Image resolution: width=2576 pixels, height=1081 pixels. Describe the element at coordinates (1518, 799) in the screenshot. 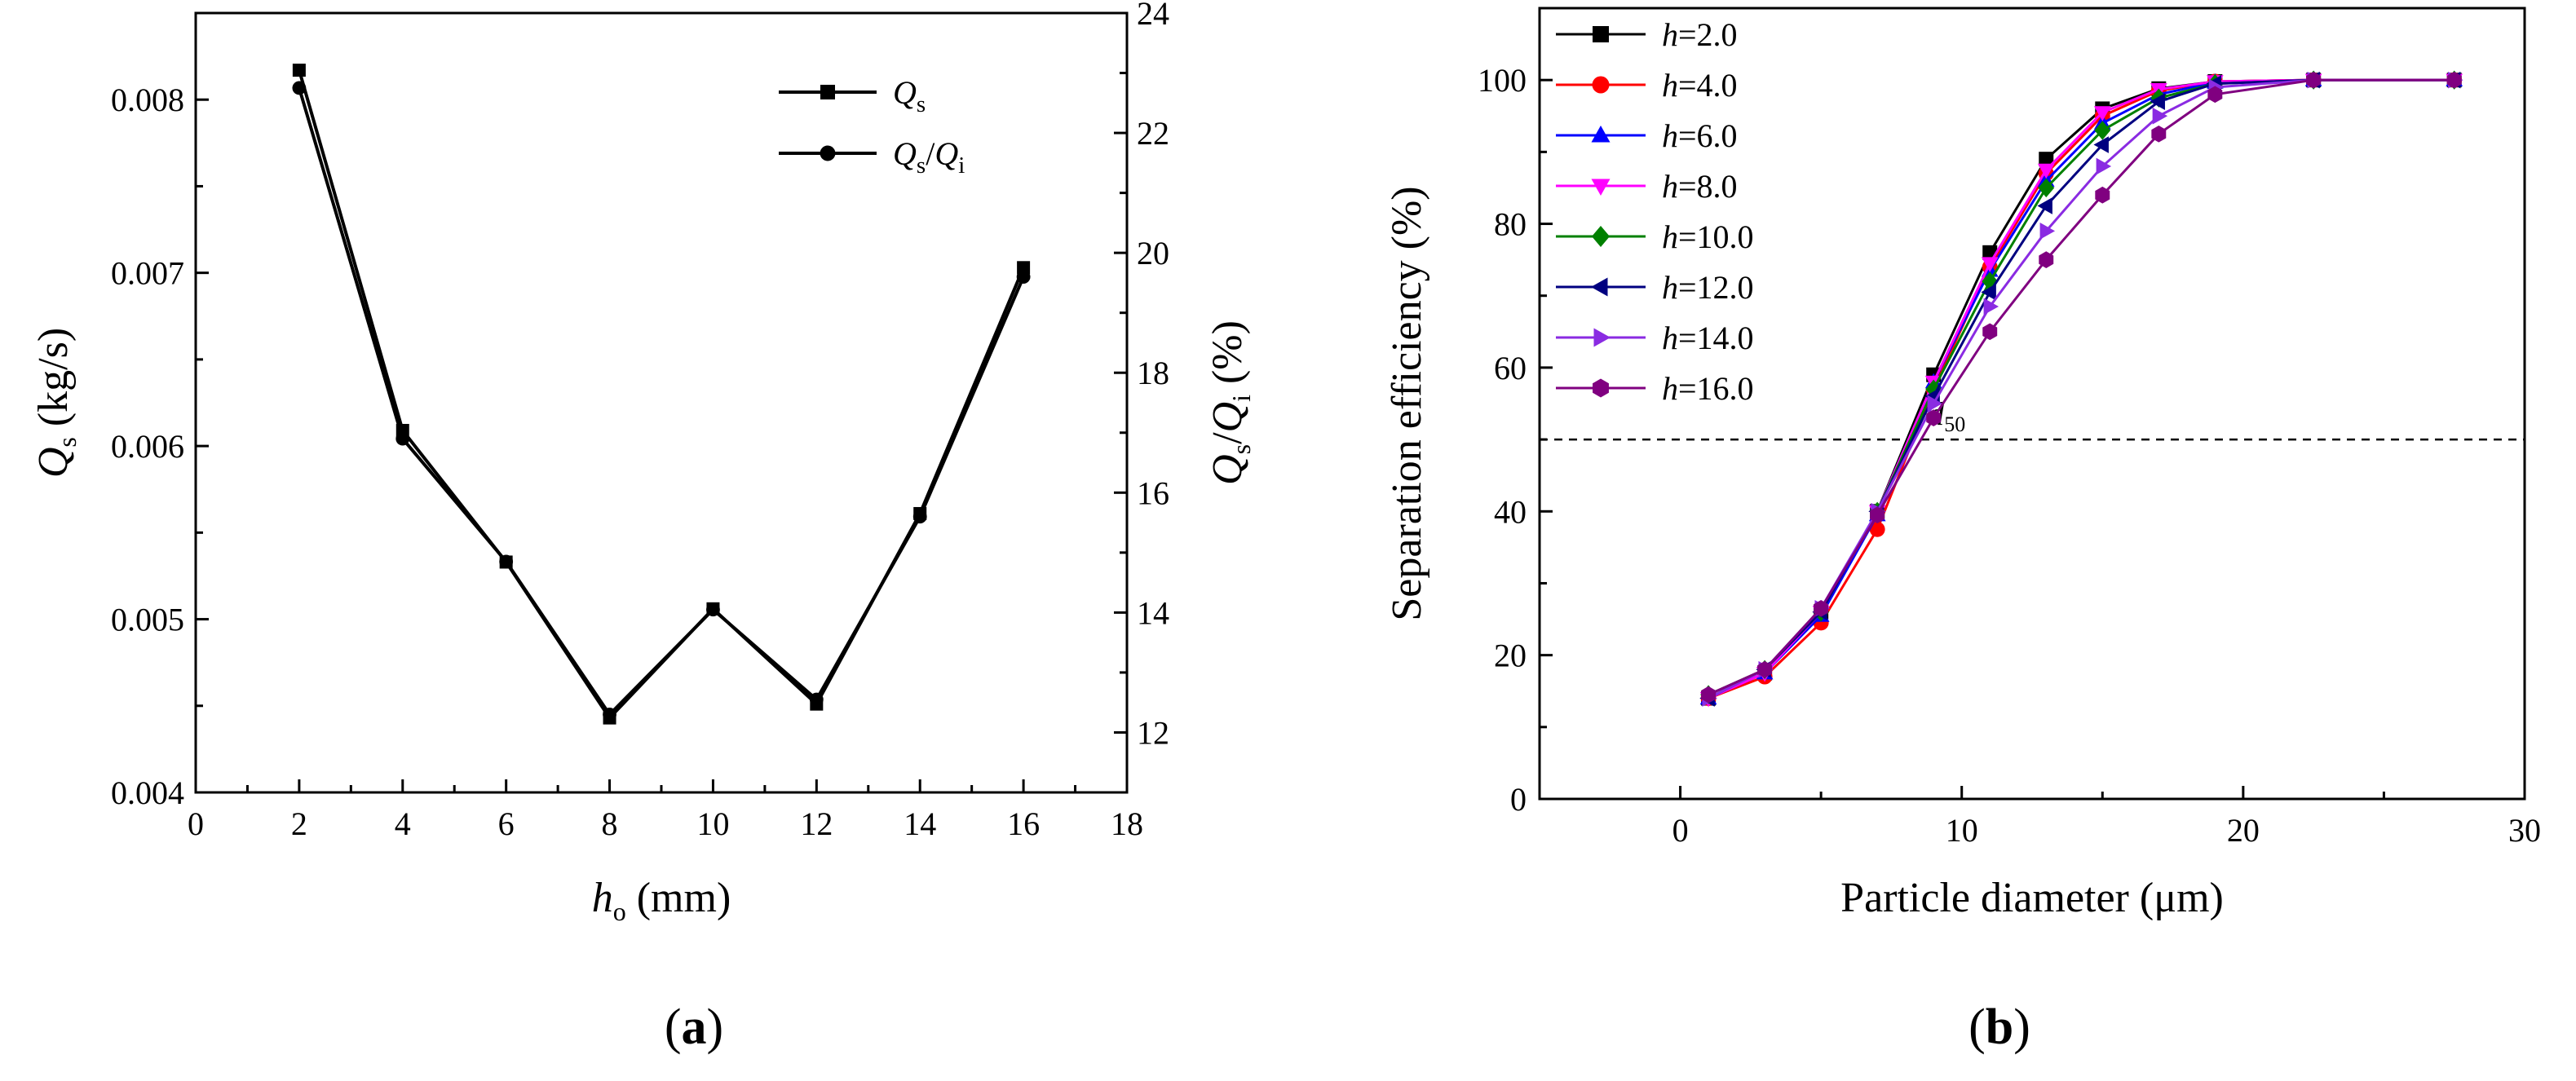

I see `panel-b-y-tick-label: 0` at that location.